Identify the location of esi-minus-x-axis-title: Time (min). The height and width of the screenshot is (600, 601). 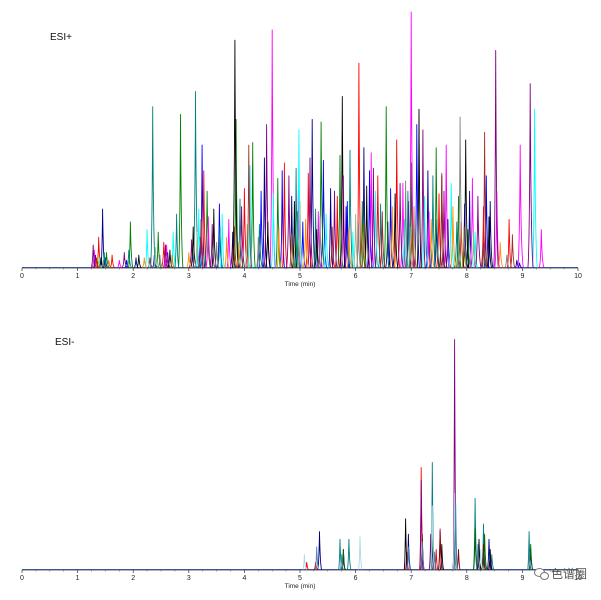
(300, 586).